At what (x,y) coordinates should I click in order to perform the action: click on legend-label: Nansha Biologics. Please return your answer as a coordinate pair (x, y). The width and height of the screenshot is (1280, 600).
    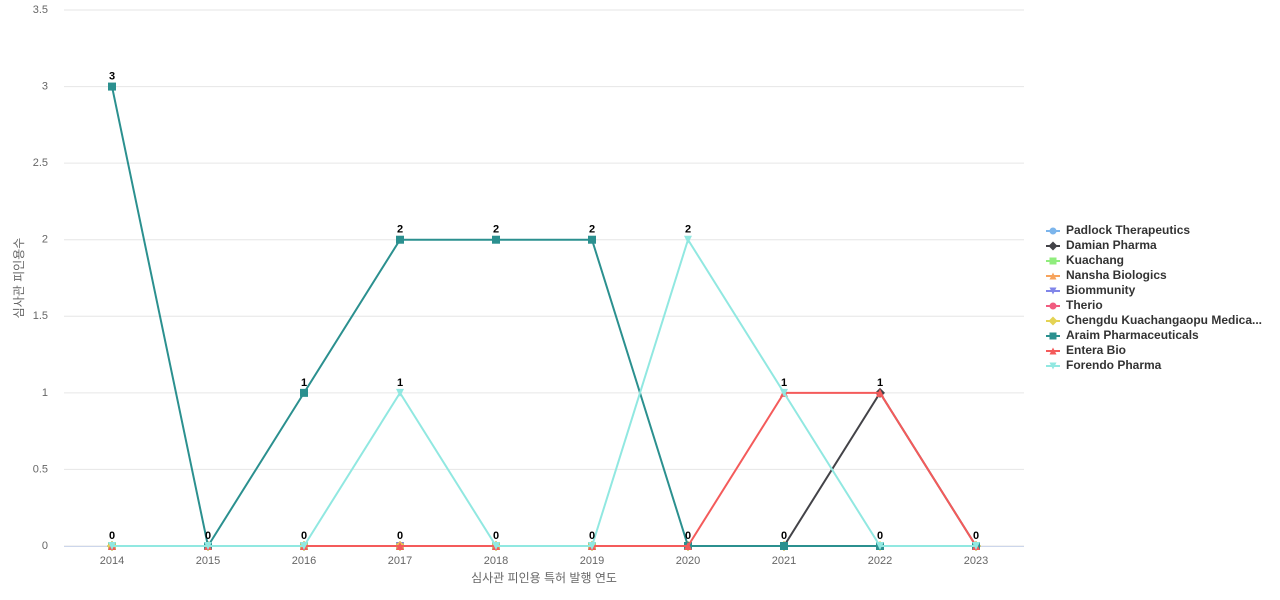
    Looking at the image, I should click on (1116, 275).